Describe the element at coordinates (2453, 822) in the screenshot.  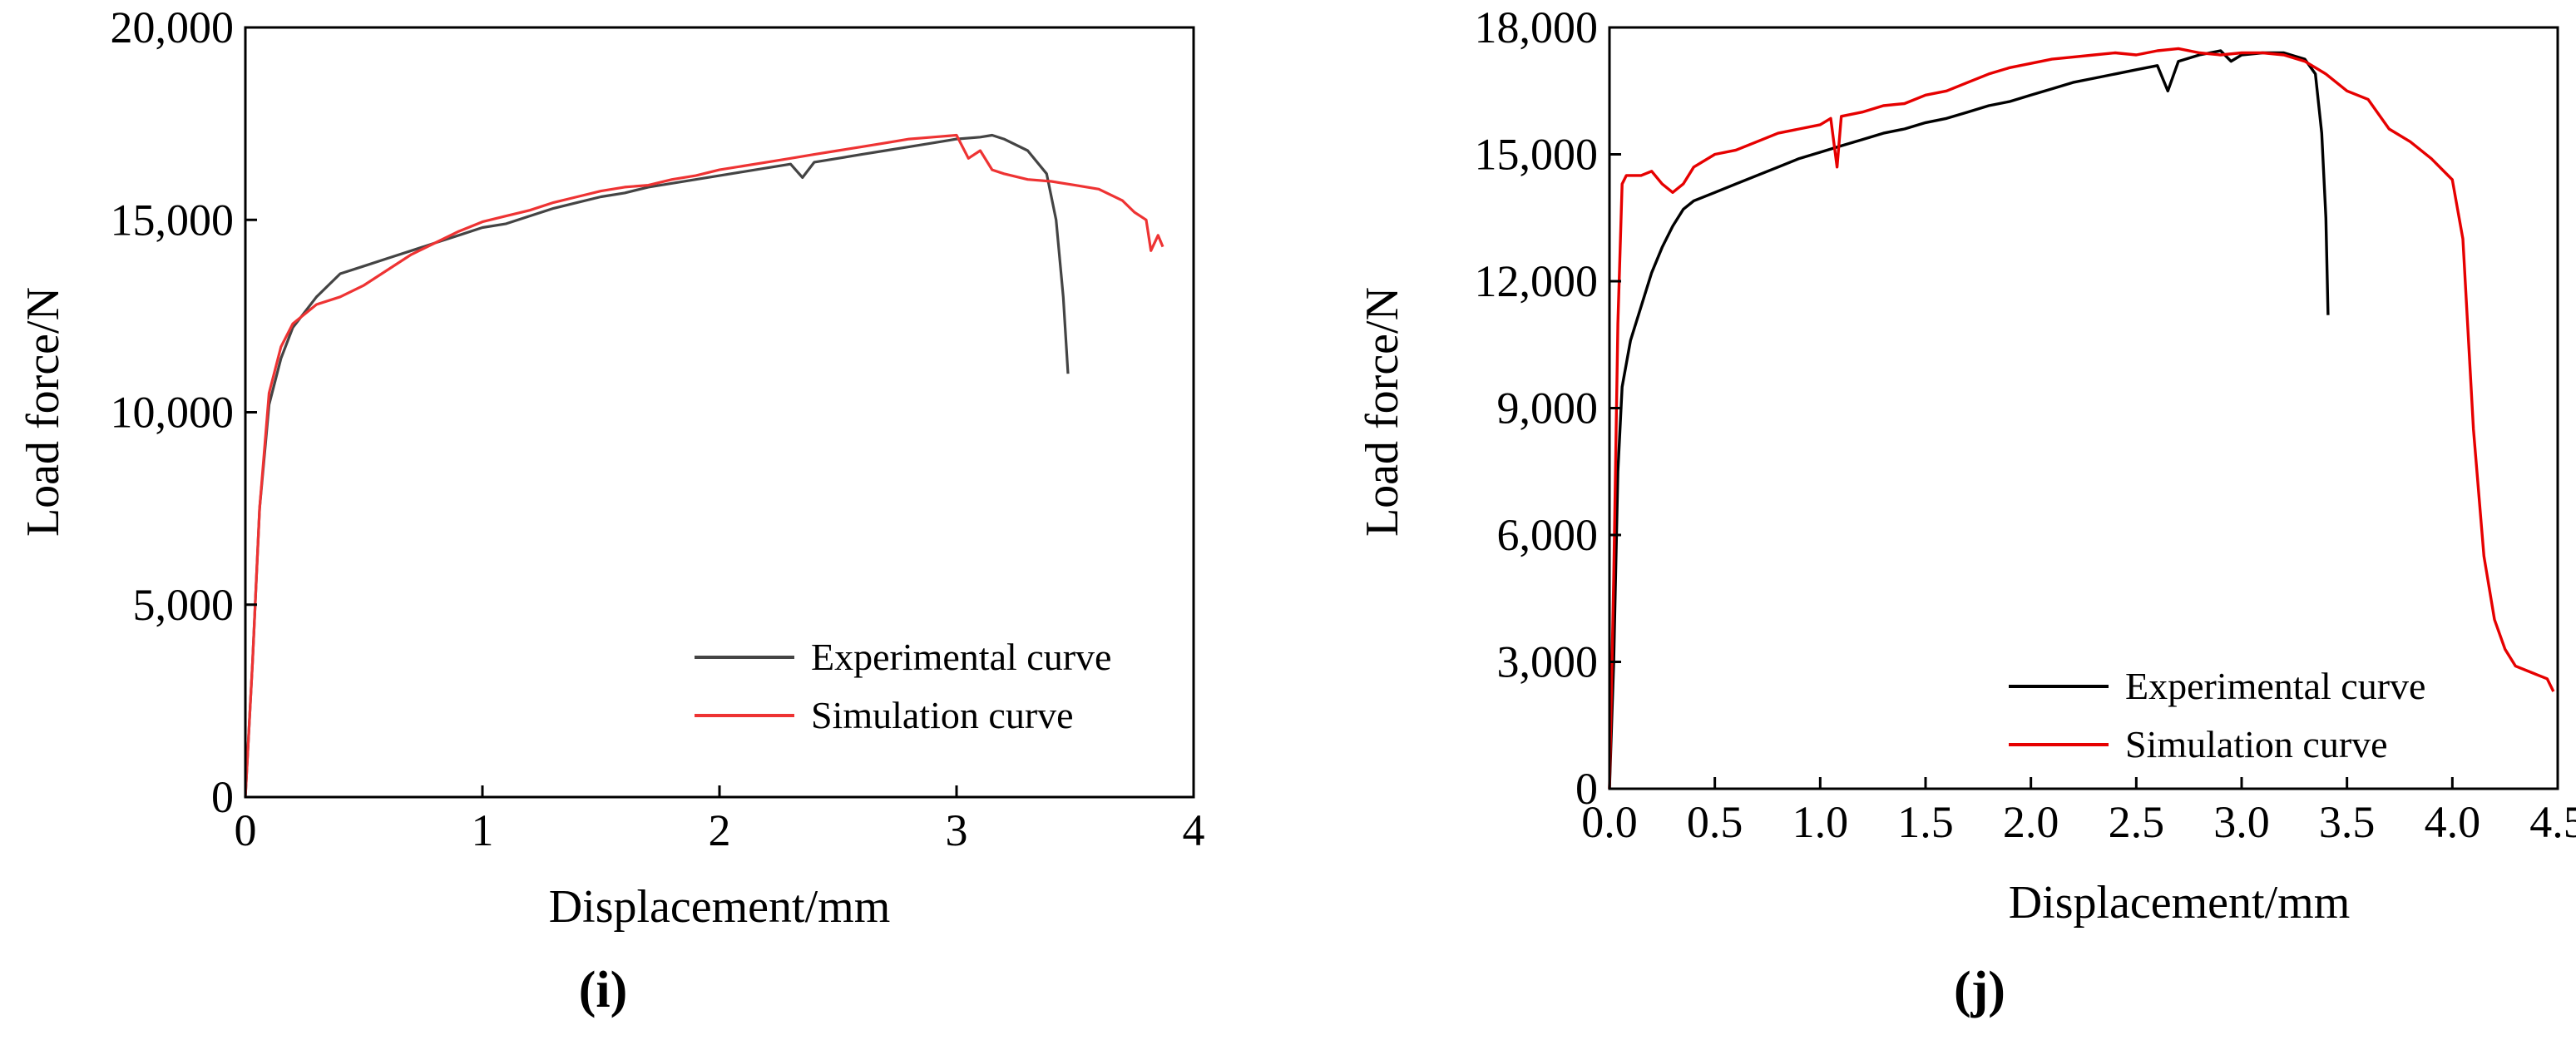
I see `x-tick-label: 4.0` at that location.